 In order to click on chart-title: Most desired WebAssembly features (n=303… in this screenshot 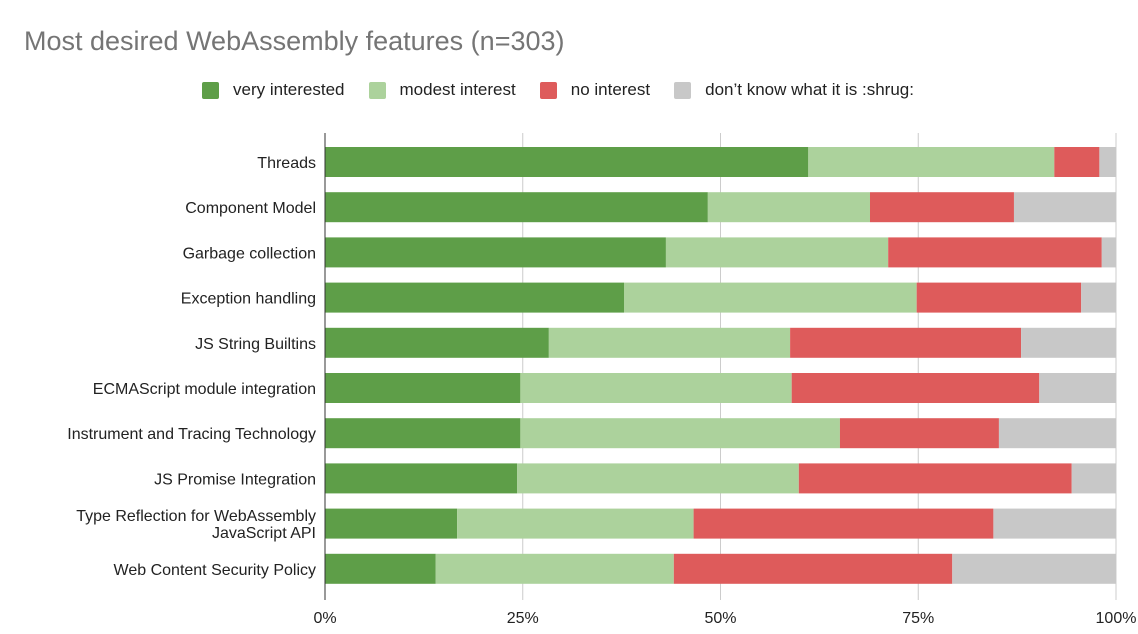, I will do `click(294, 41)`.